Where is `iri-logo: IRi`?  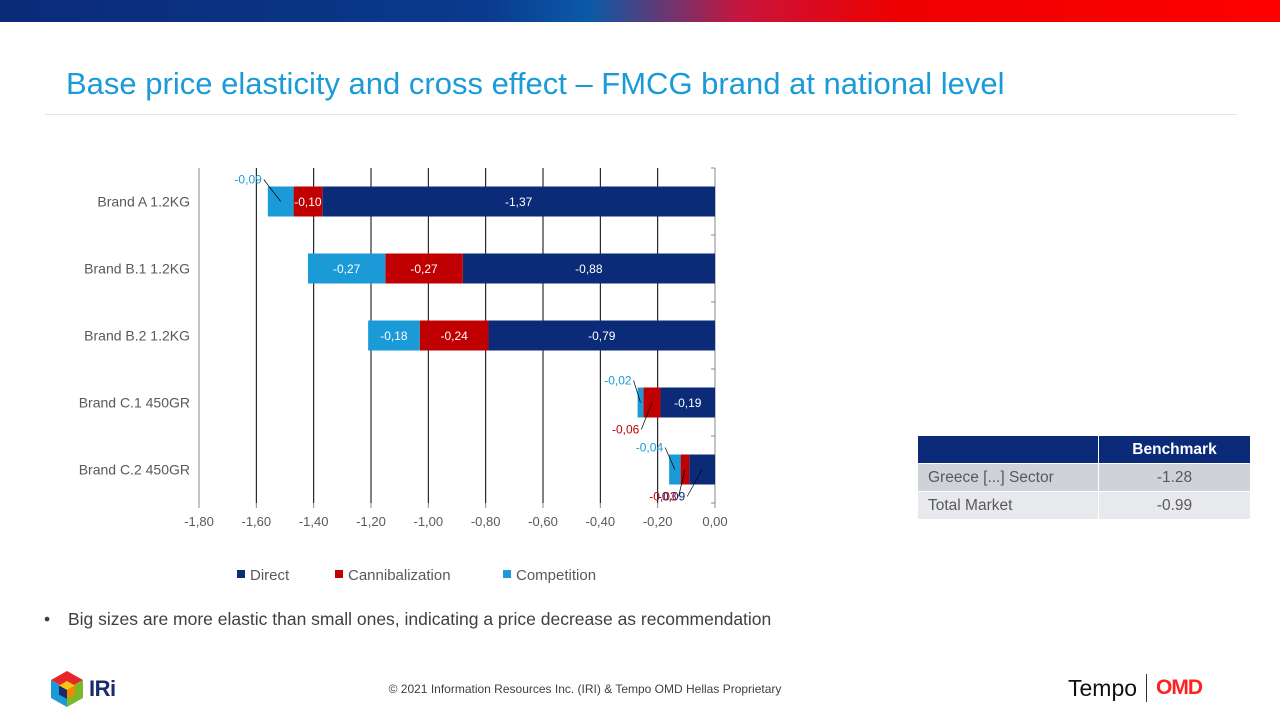 iri-logo: IRi is located at coordinates (83, 689).